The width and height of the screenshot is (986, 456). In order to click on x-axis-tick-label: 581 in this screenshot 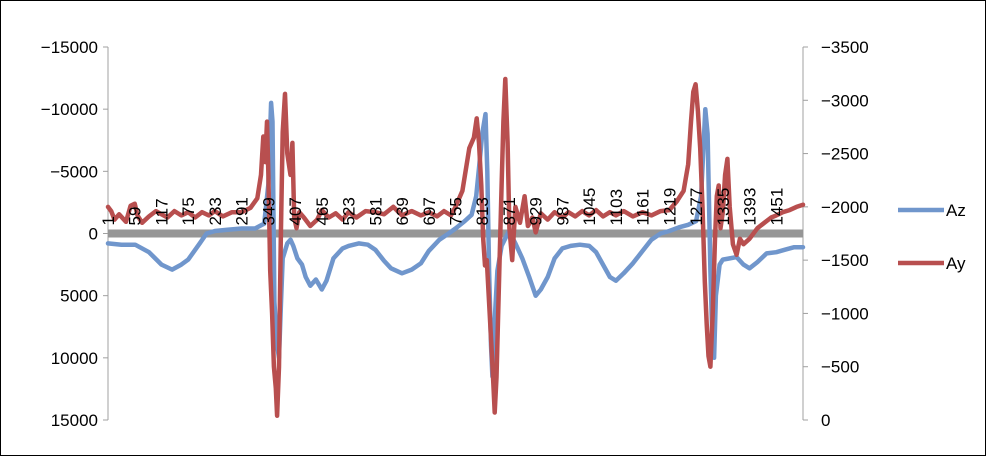, I will do `click(375, 211)`.